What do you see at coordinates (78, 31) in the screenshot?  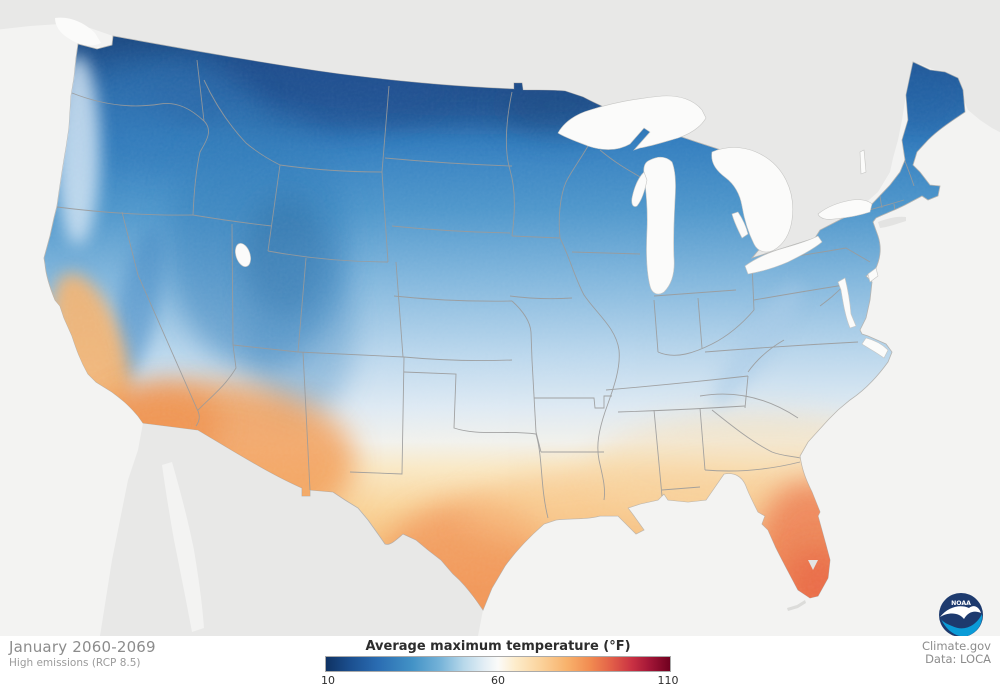 I see `vancouver-island` at bounding box center [78, 31].